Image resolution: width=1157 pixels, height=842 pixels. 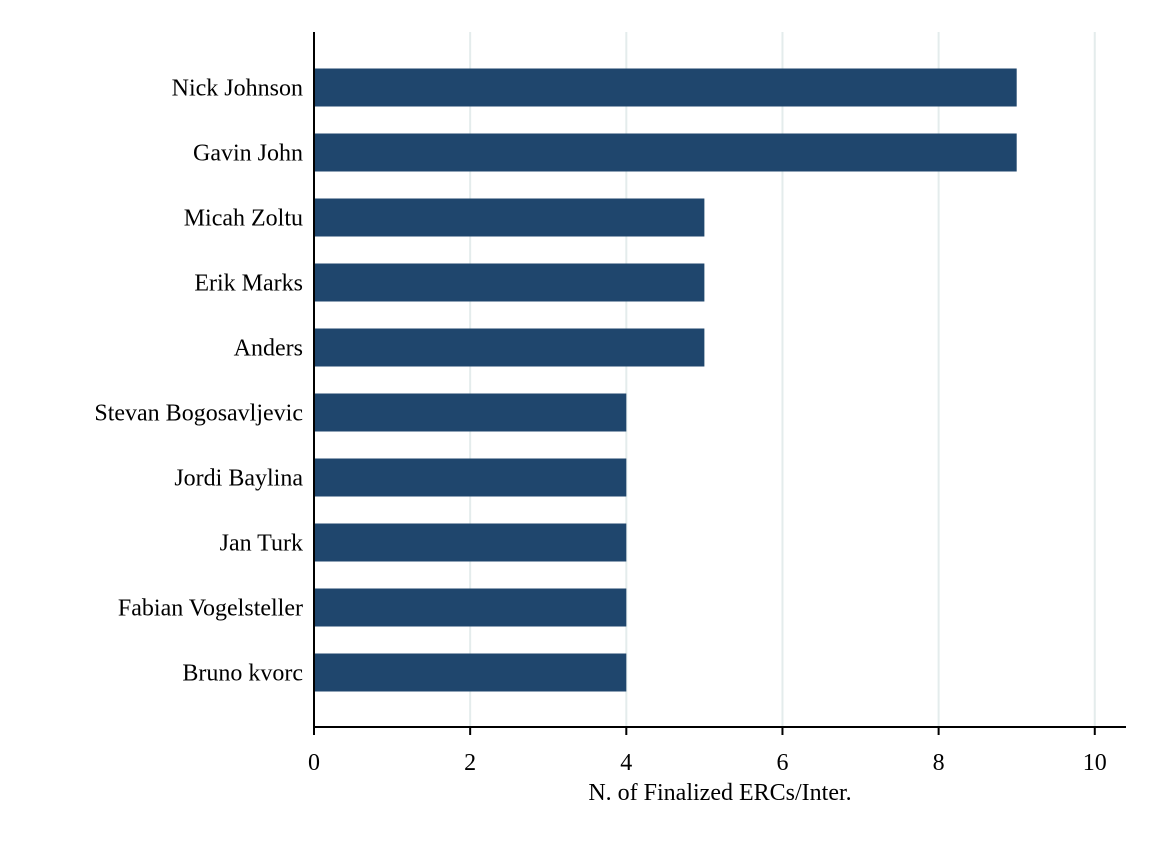 What do you see at coordinates (242, 674) in the screenshot?
I see `category-label: Bruno kvorc` at bounding box center [242, 674].